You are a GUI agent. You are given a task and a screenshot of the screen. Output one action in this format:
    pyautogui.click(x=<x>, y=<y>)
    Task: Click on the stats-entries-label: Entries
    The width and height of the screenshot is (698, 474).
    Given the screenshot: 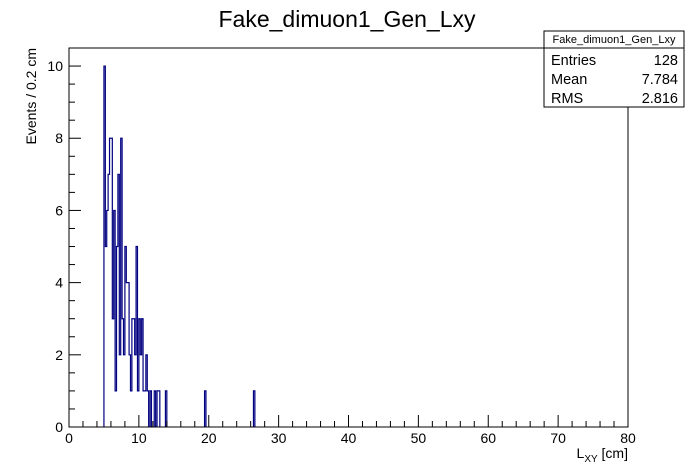 What is the action you would take?
    pyautogui.click(x=573, y=61)
    